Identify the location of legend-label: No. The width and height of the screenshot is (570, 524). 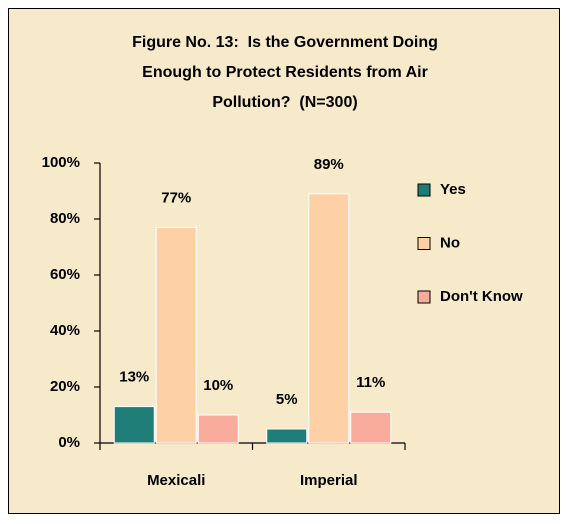
(450, 242).